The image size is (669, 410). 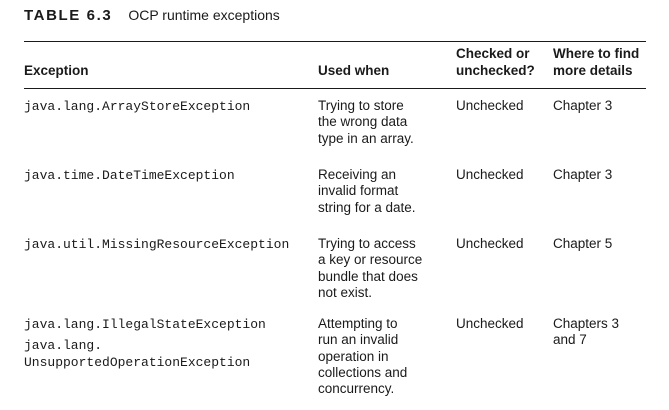 I want to click on header-exception: Exception, so click(x=56, y=70).